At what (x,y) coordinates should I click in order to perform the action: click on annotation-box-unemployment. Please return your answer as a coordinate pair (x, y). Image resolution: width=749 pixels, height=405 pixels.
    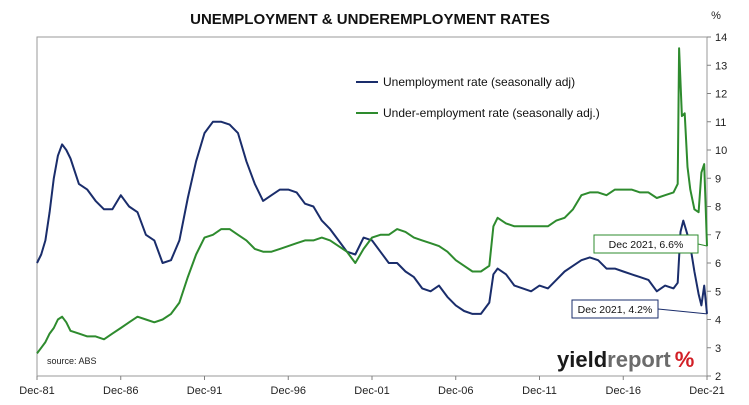
    Looking at the image, I should click on (615, 309).